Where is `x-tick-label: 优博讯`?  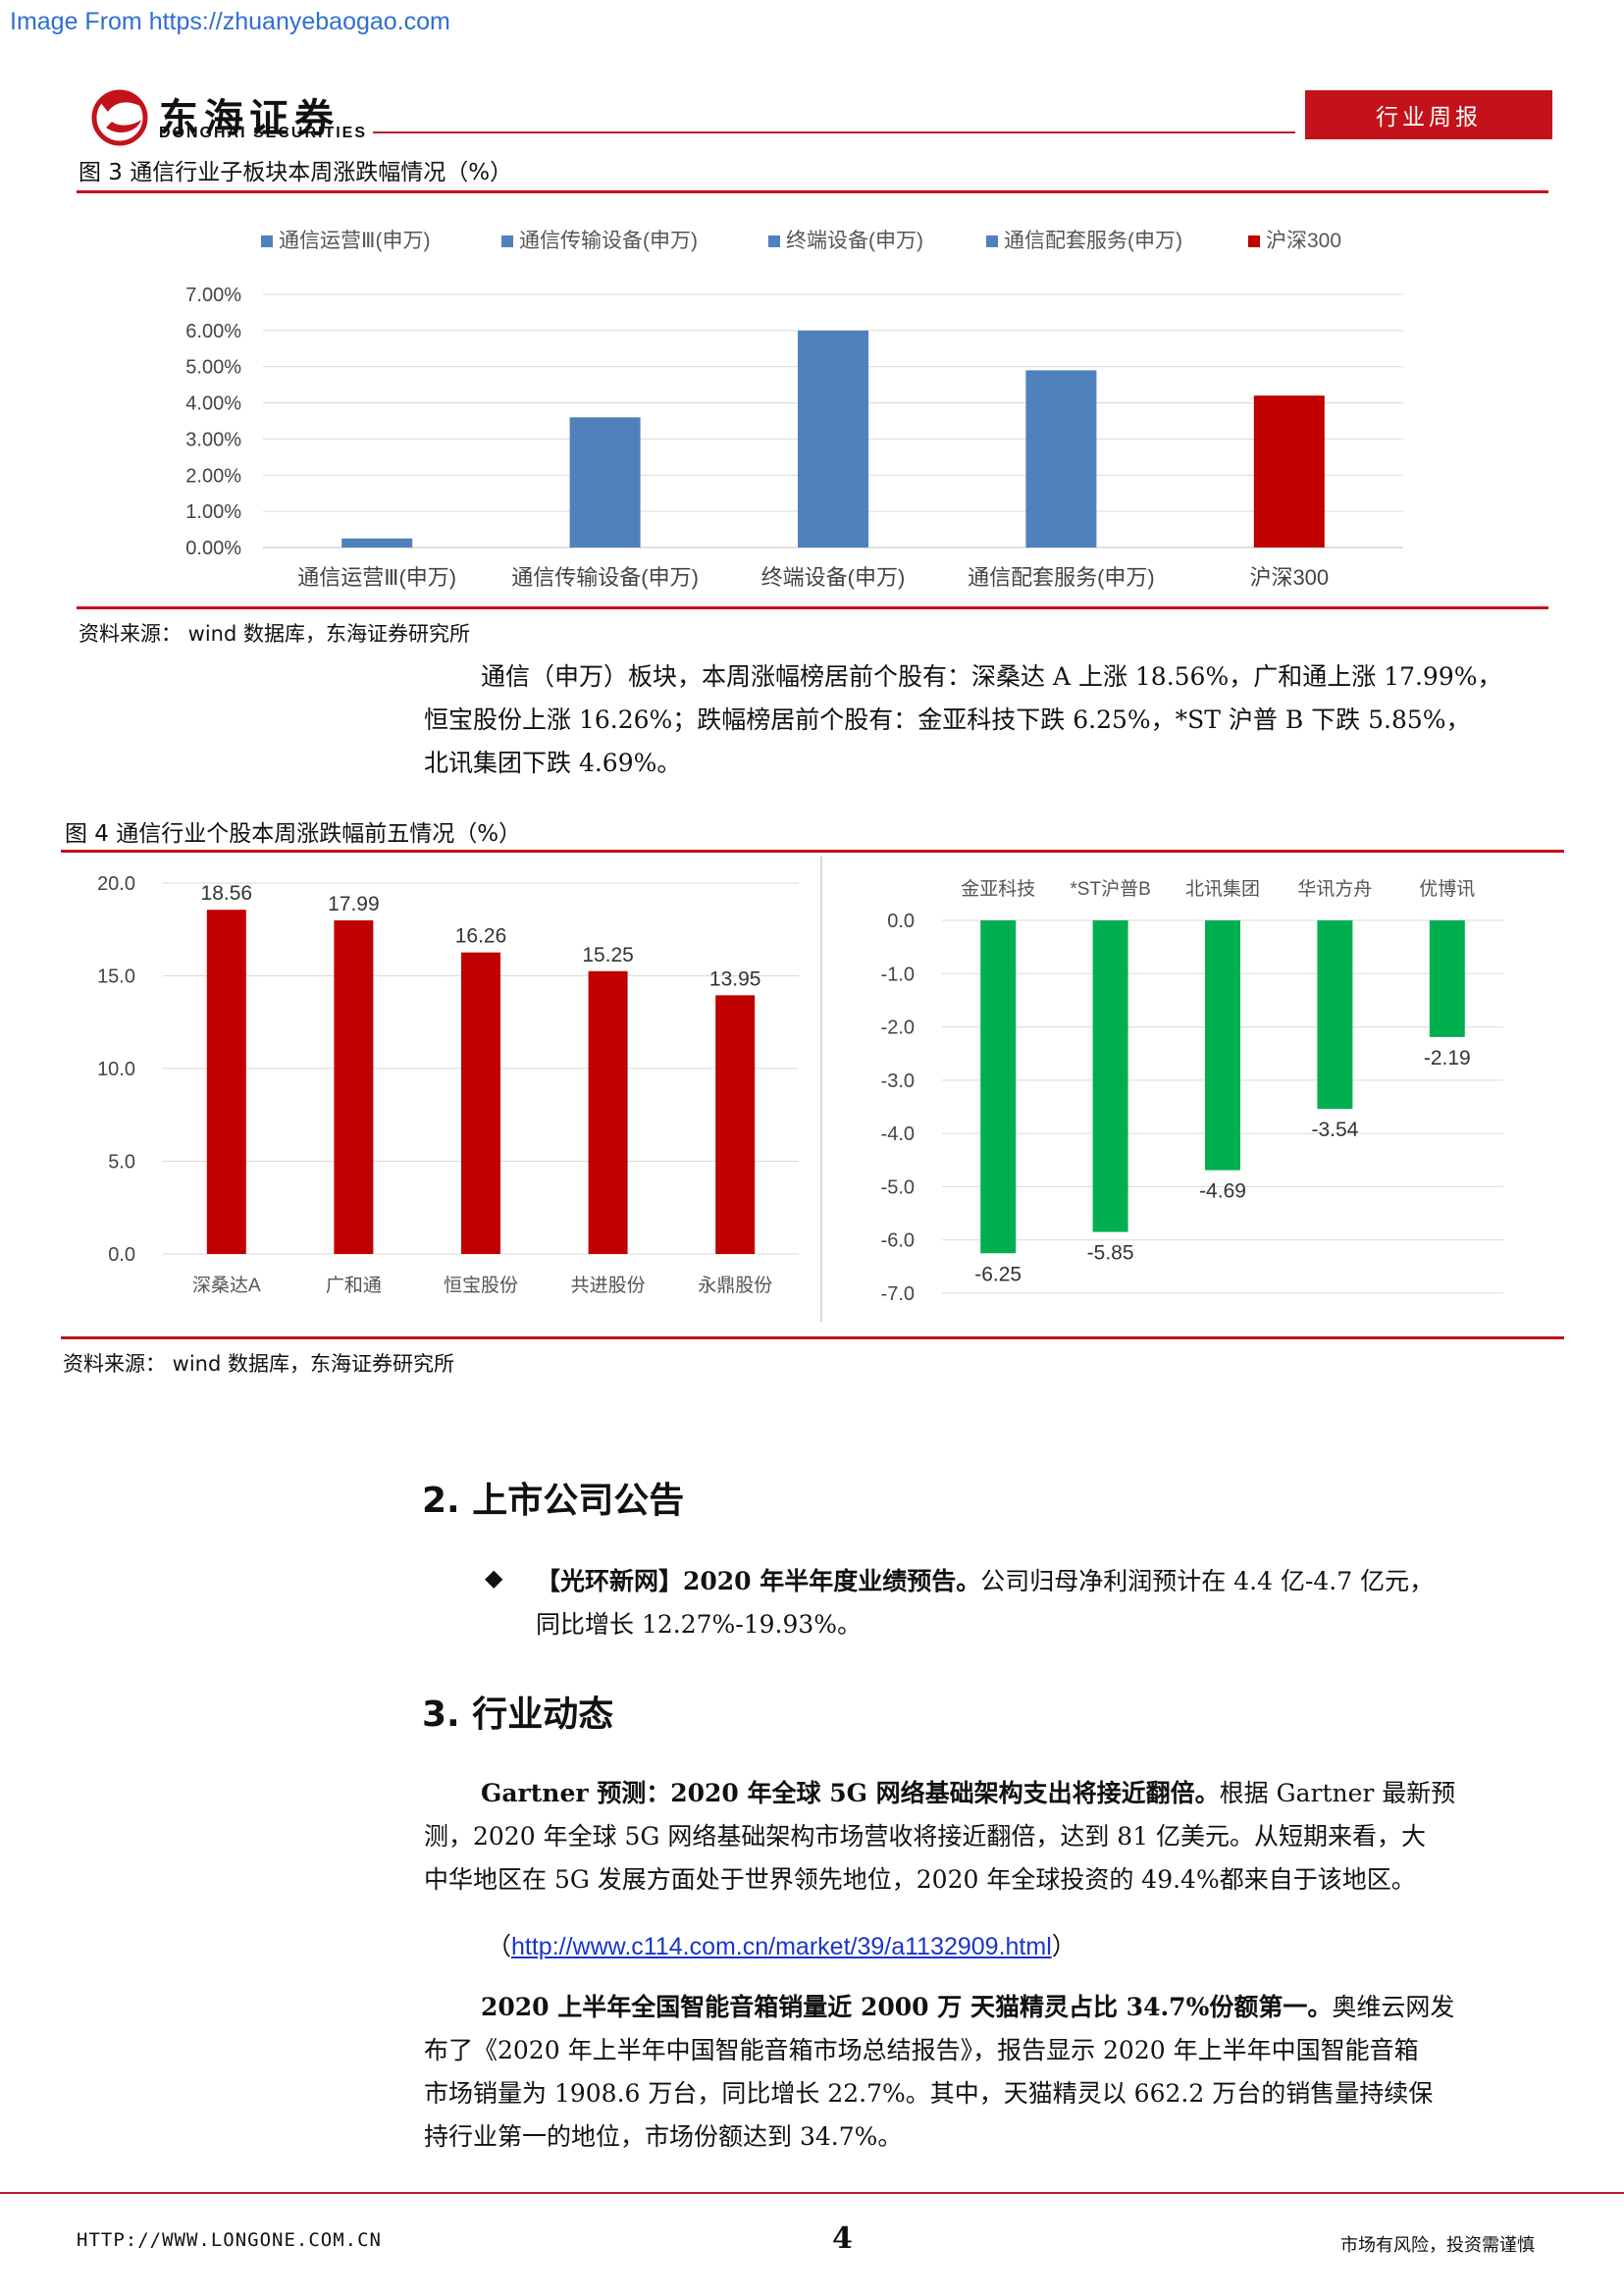
x-tick-label: 优博讯 is located at coordinates (1447, 889).